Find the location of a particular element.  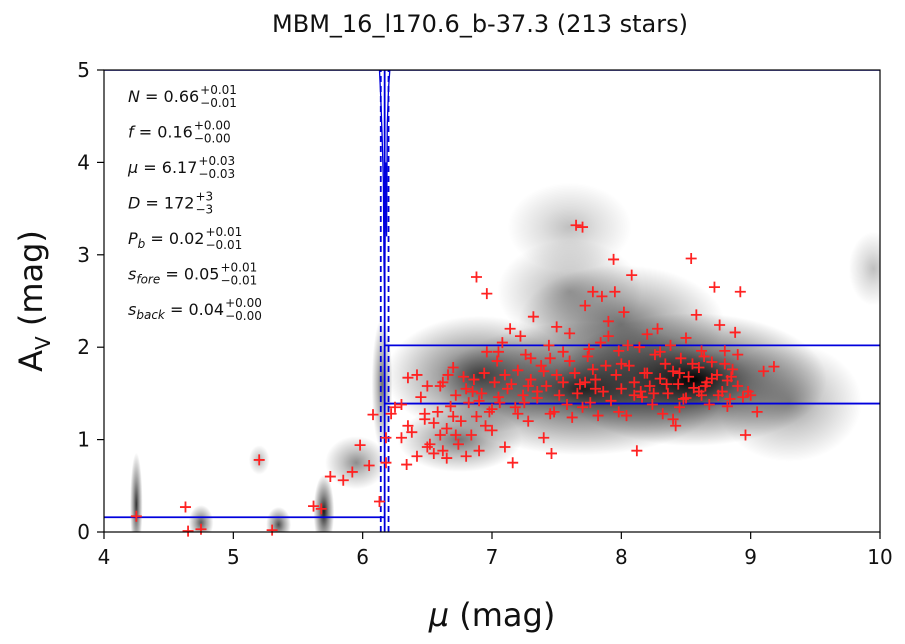

fit-annotation-symbol: s is located at coordinates (132, 274).